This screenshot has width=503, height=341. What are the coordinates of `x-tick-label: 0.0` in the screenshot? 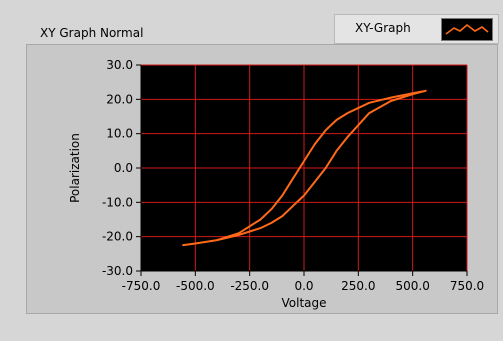 It's located at (303, 286).